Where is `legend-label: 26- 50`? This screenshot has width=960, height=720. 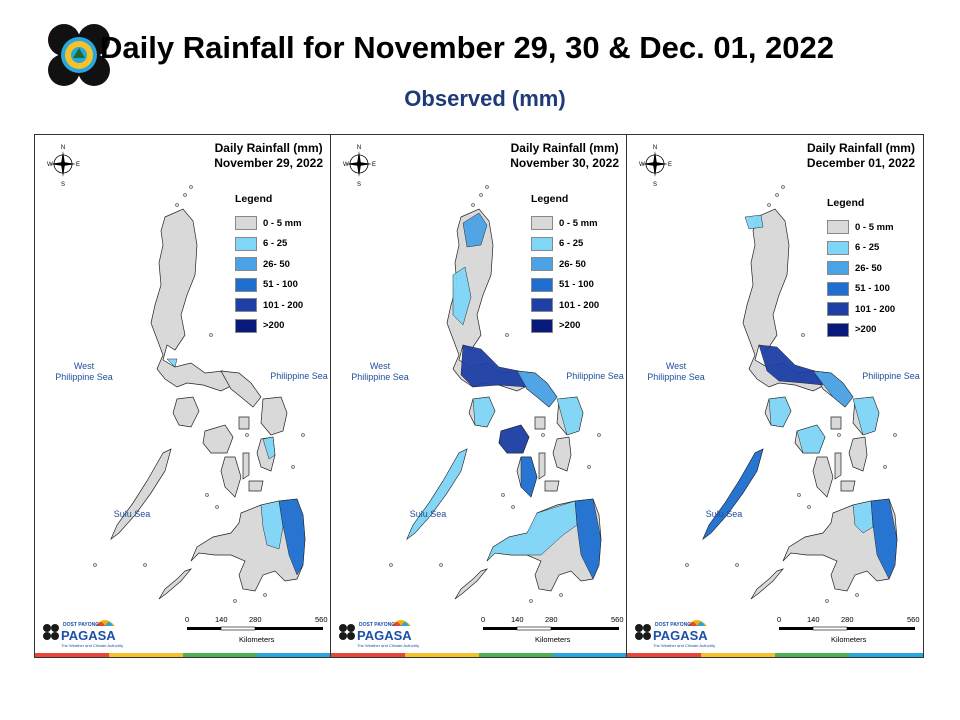 legend-label: 26- 50 is located at coordinates (276, 264).